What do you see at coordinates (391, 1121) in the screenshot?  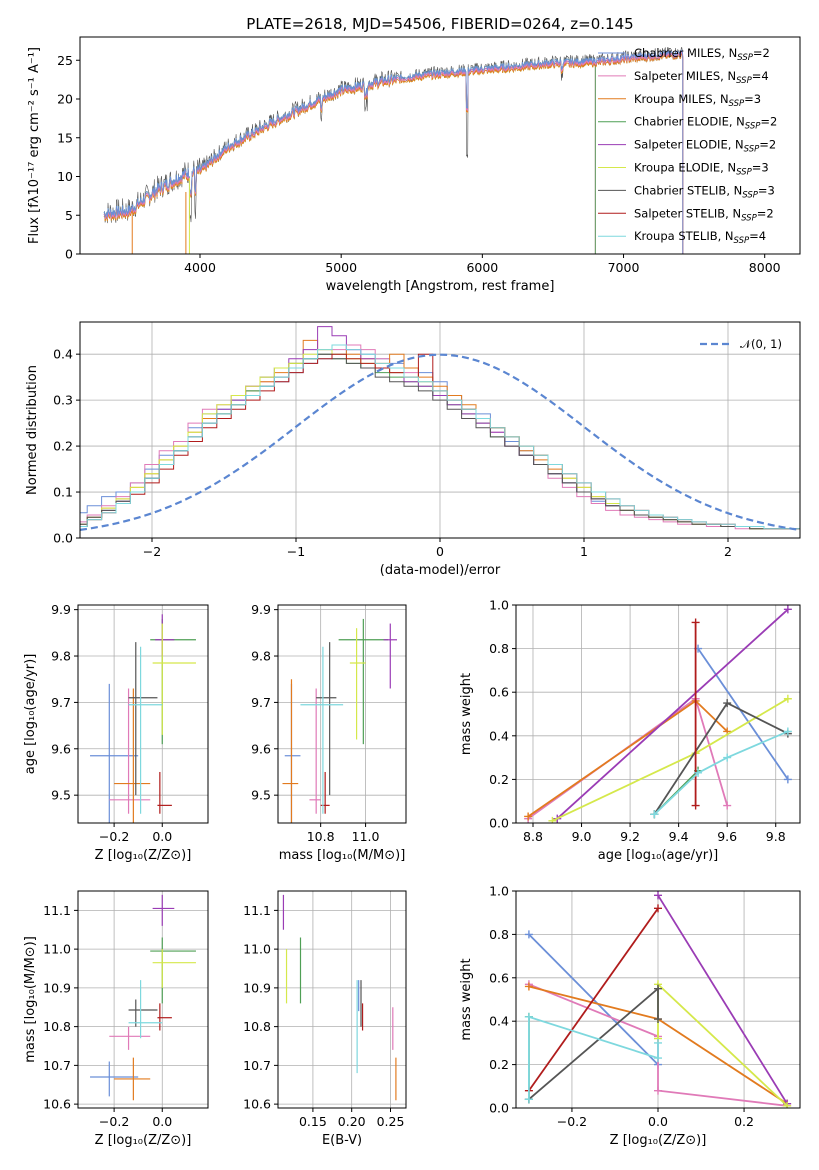 I see `x-tick-label: 0.25` at bounding box center [391, 1121].